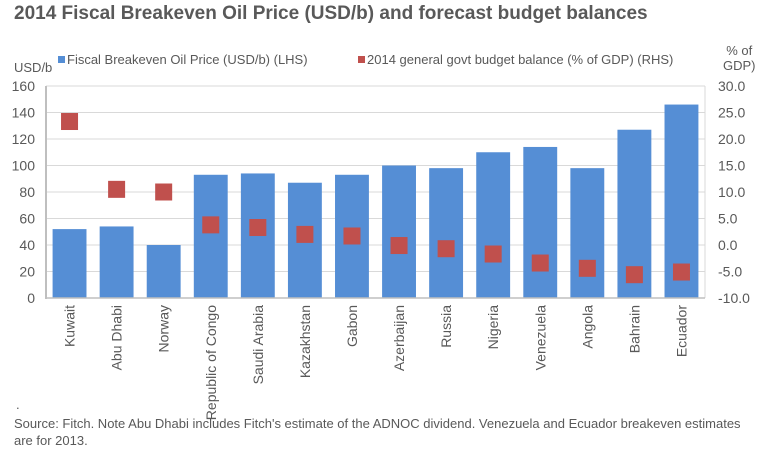 This screenshot has height=454, width=760. I want to click on marker-russia, so click(446, 249).